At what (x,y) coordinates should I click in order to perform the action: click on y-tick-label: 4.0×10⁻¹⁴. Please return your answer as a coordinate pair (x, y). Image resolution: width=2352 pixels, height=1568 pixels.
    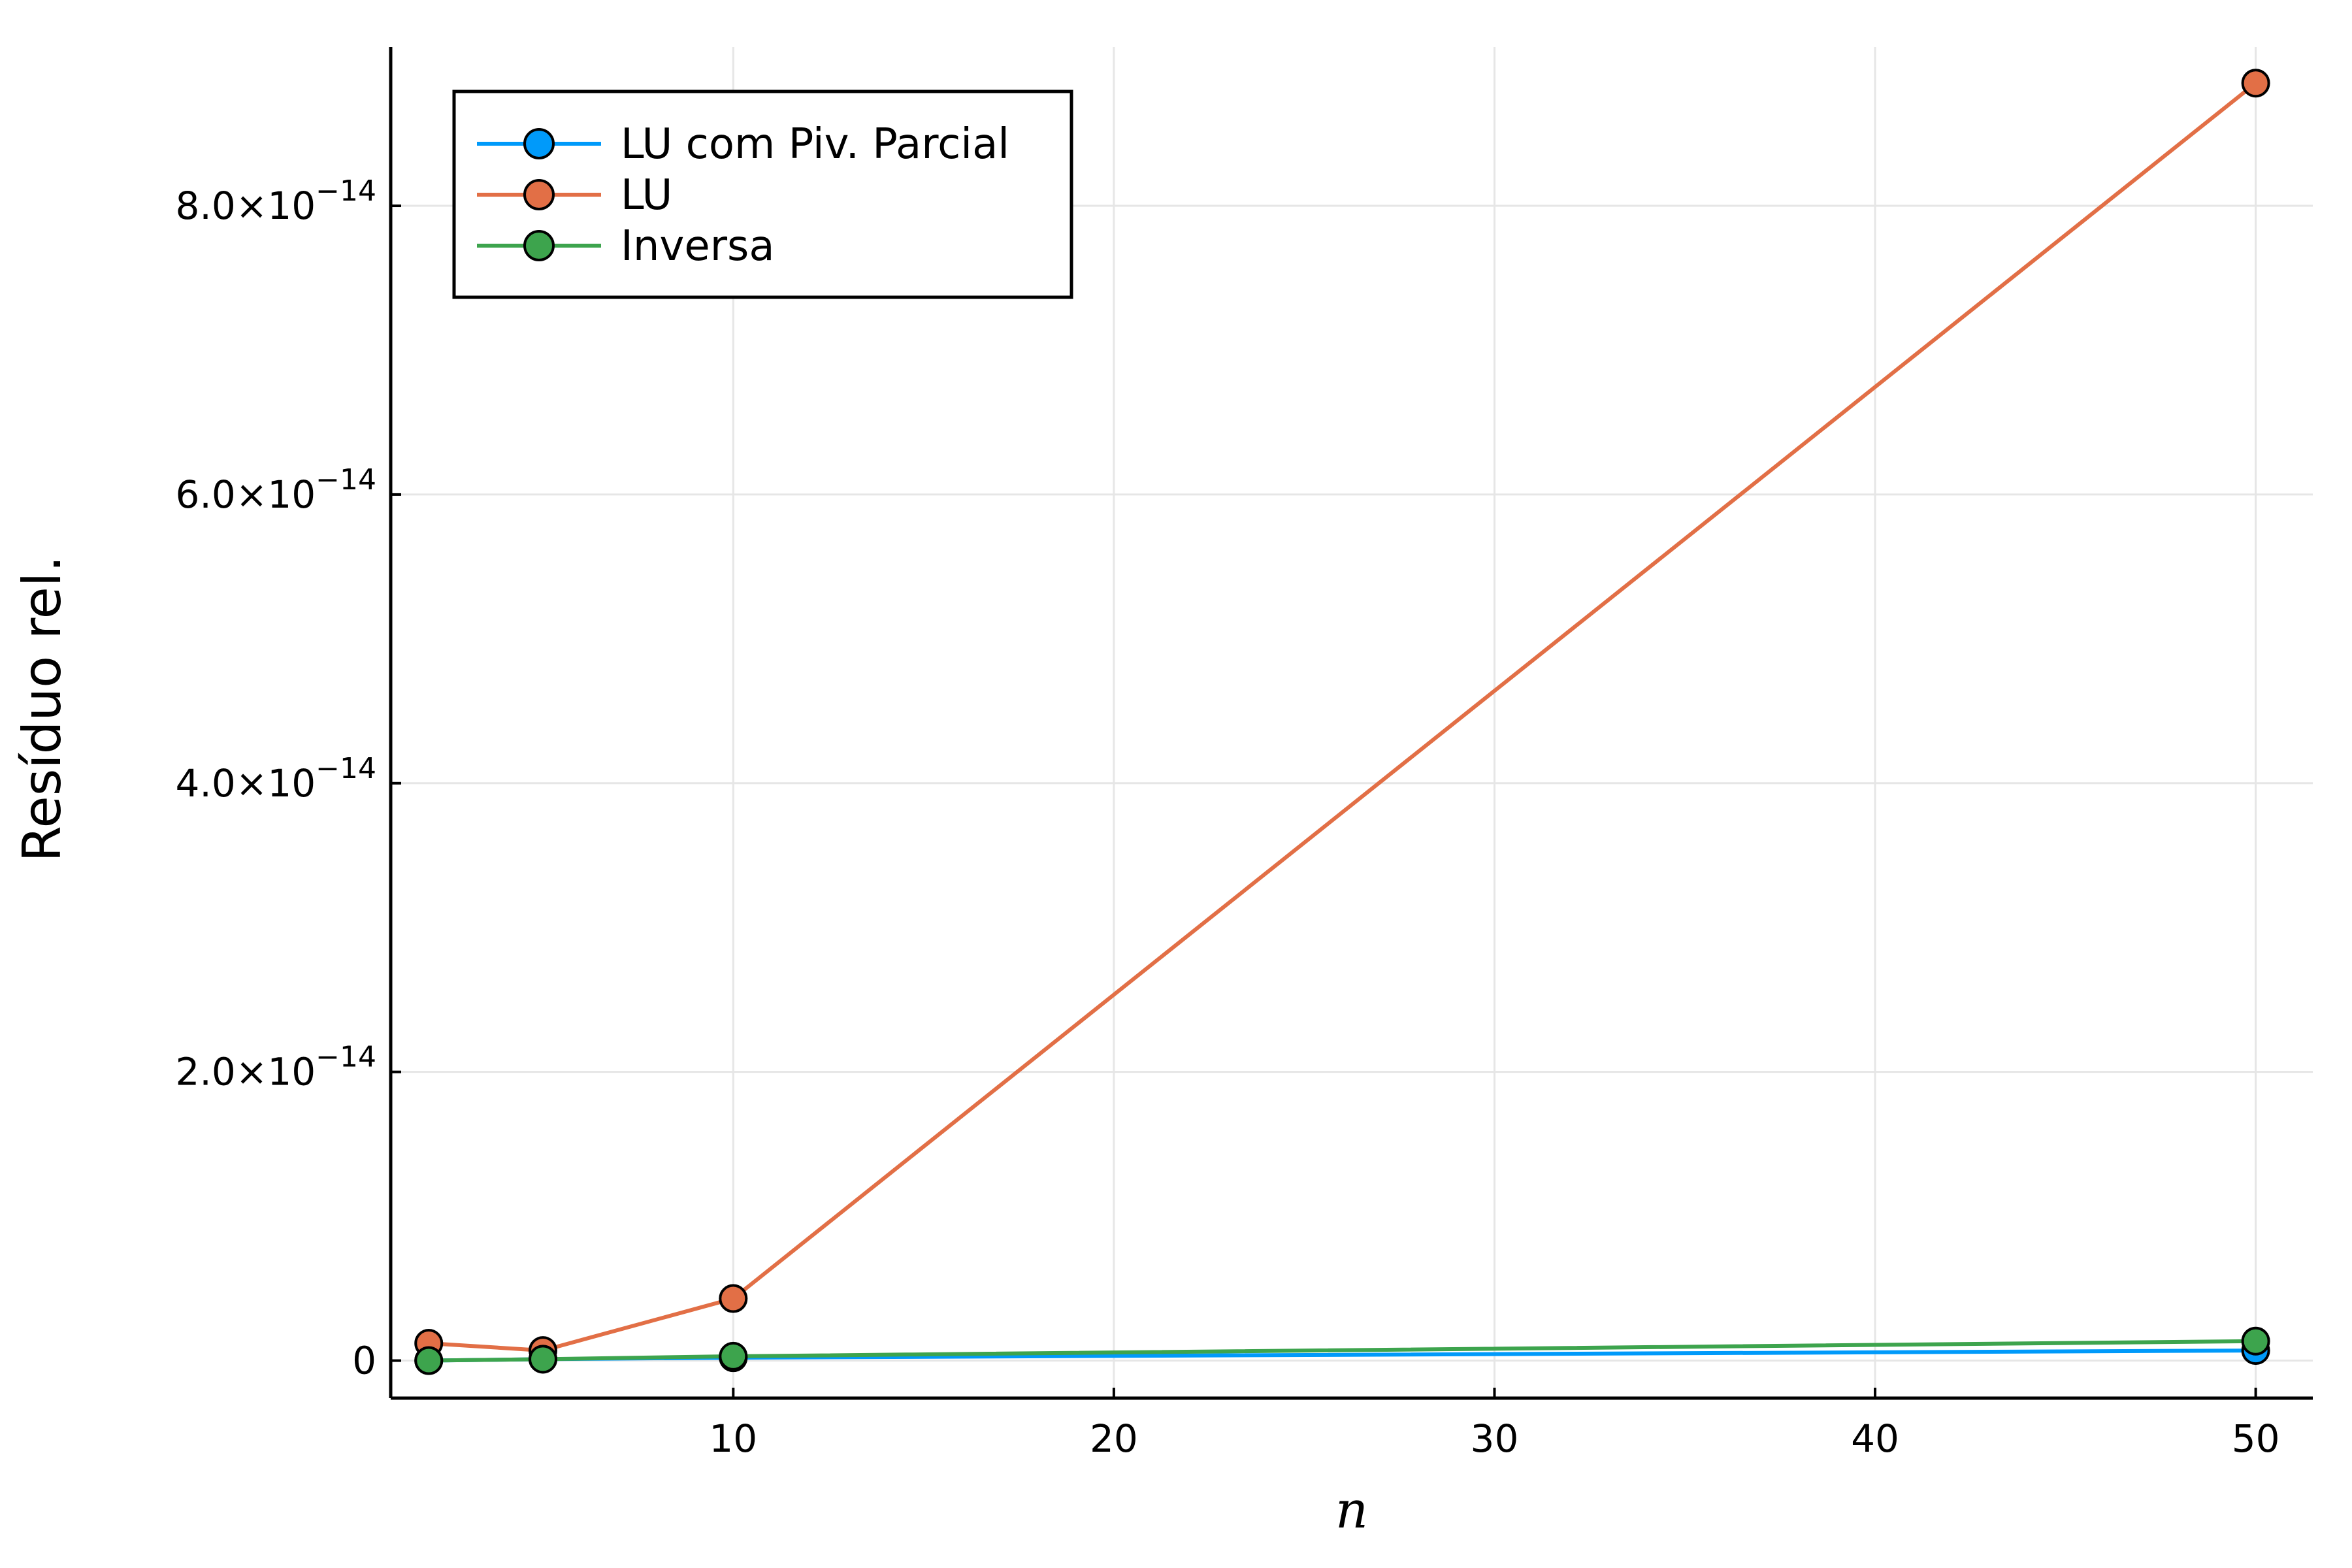
    Looking at the image, I should click on (276, 779).